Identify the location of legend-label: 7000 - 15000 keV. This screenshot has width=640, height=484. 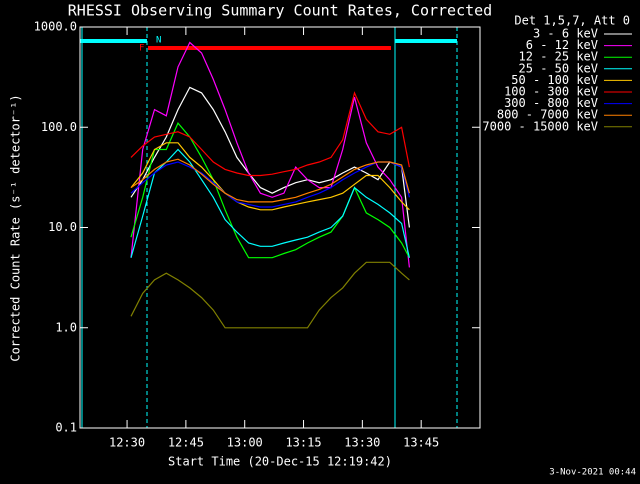
(540, 126).